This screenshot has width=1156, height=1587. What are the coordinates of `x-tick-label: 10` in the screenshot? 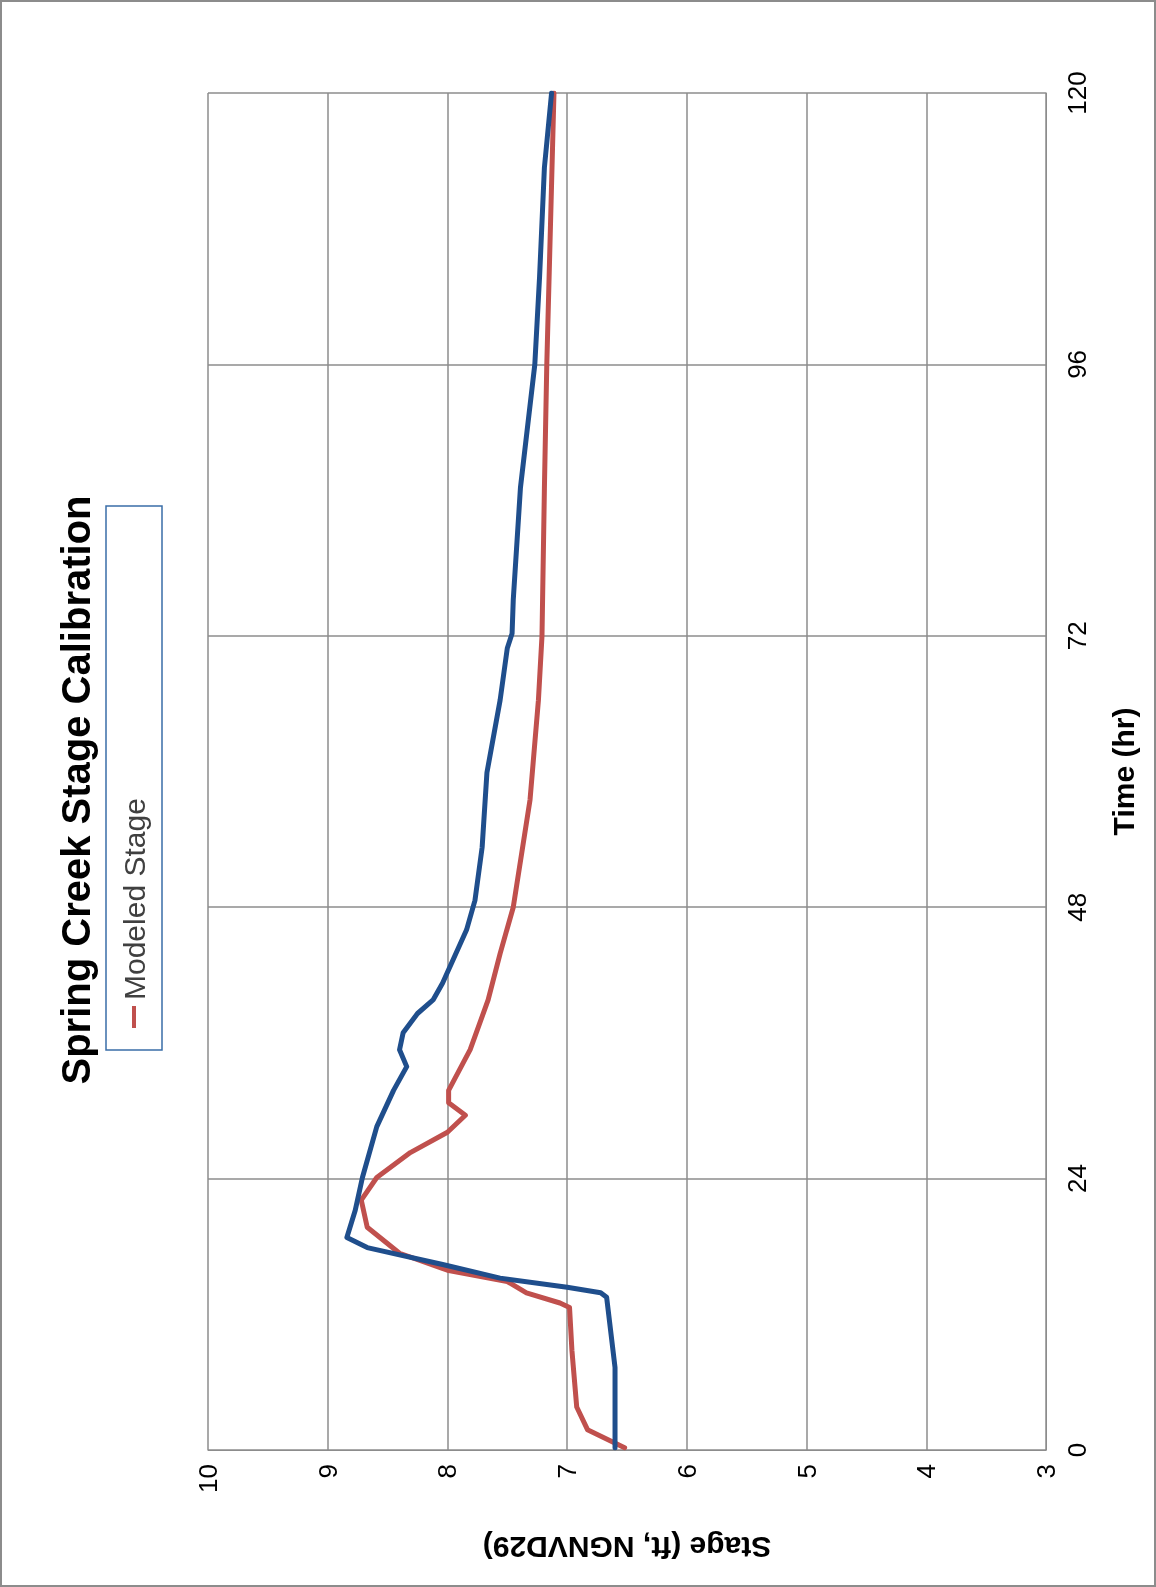 It's located at (208, 1478).